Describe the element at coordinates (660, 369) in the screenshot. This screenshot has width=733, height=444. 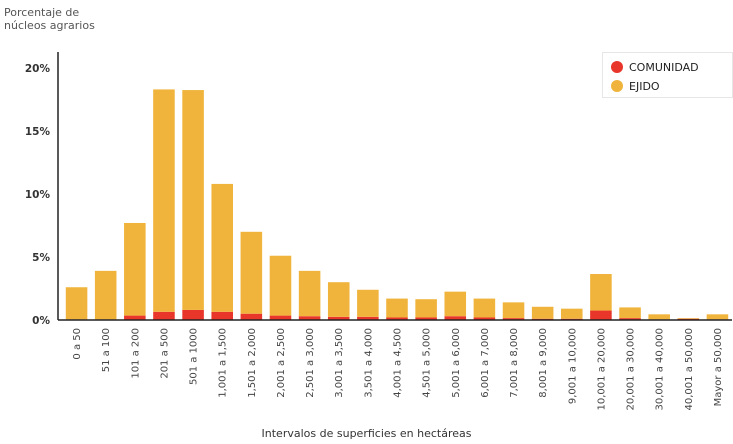
I see `x-tick-label: 30,001 a 40,000` at that location.